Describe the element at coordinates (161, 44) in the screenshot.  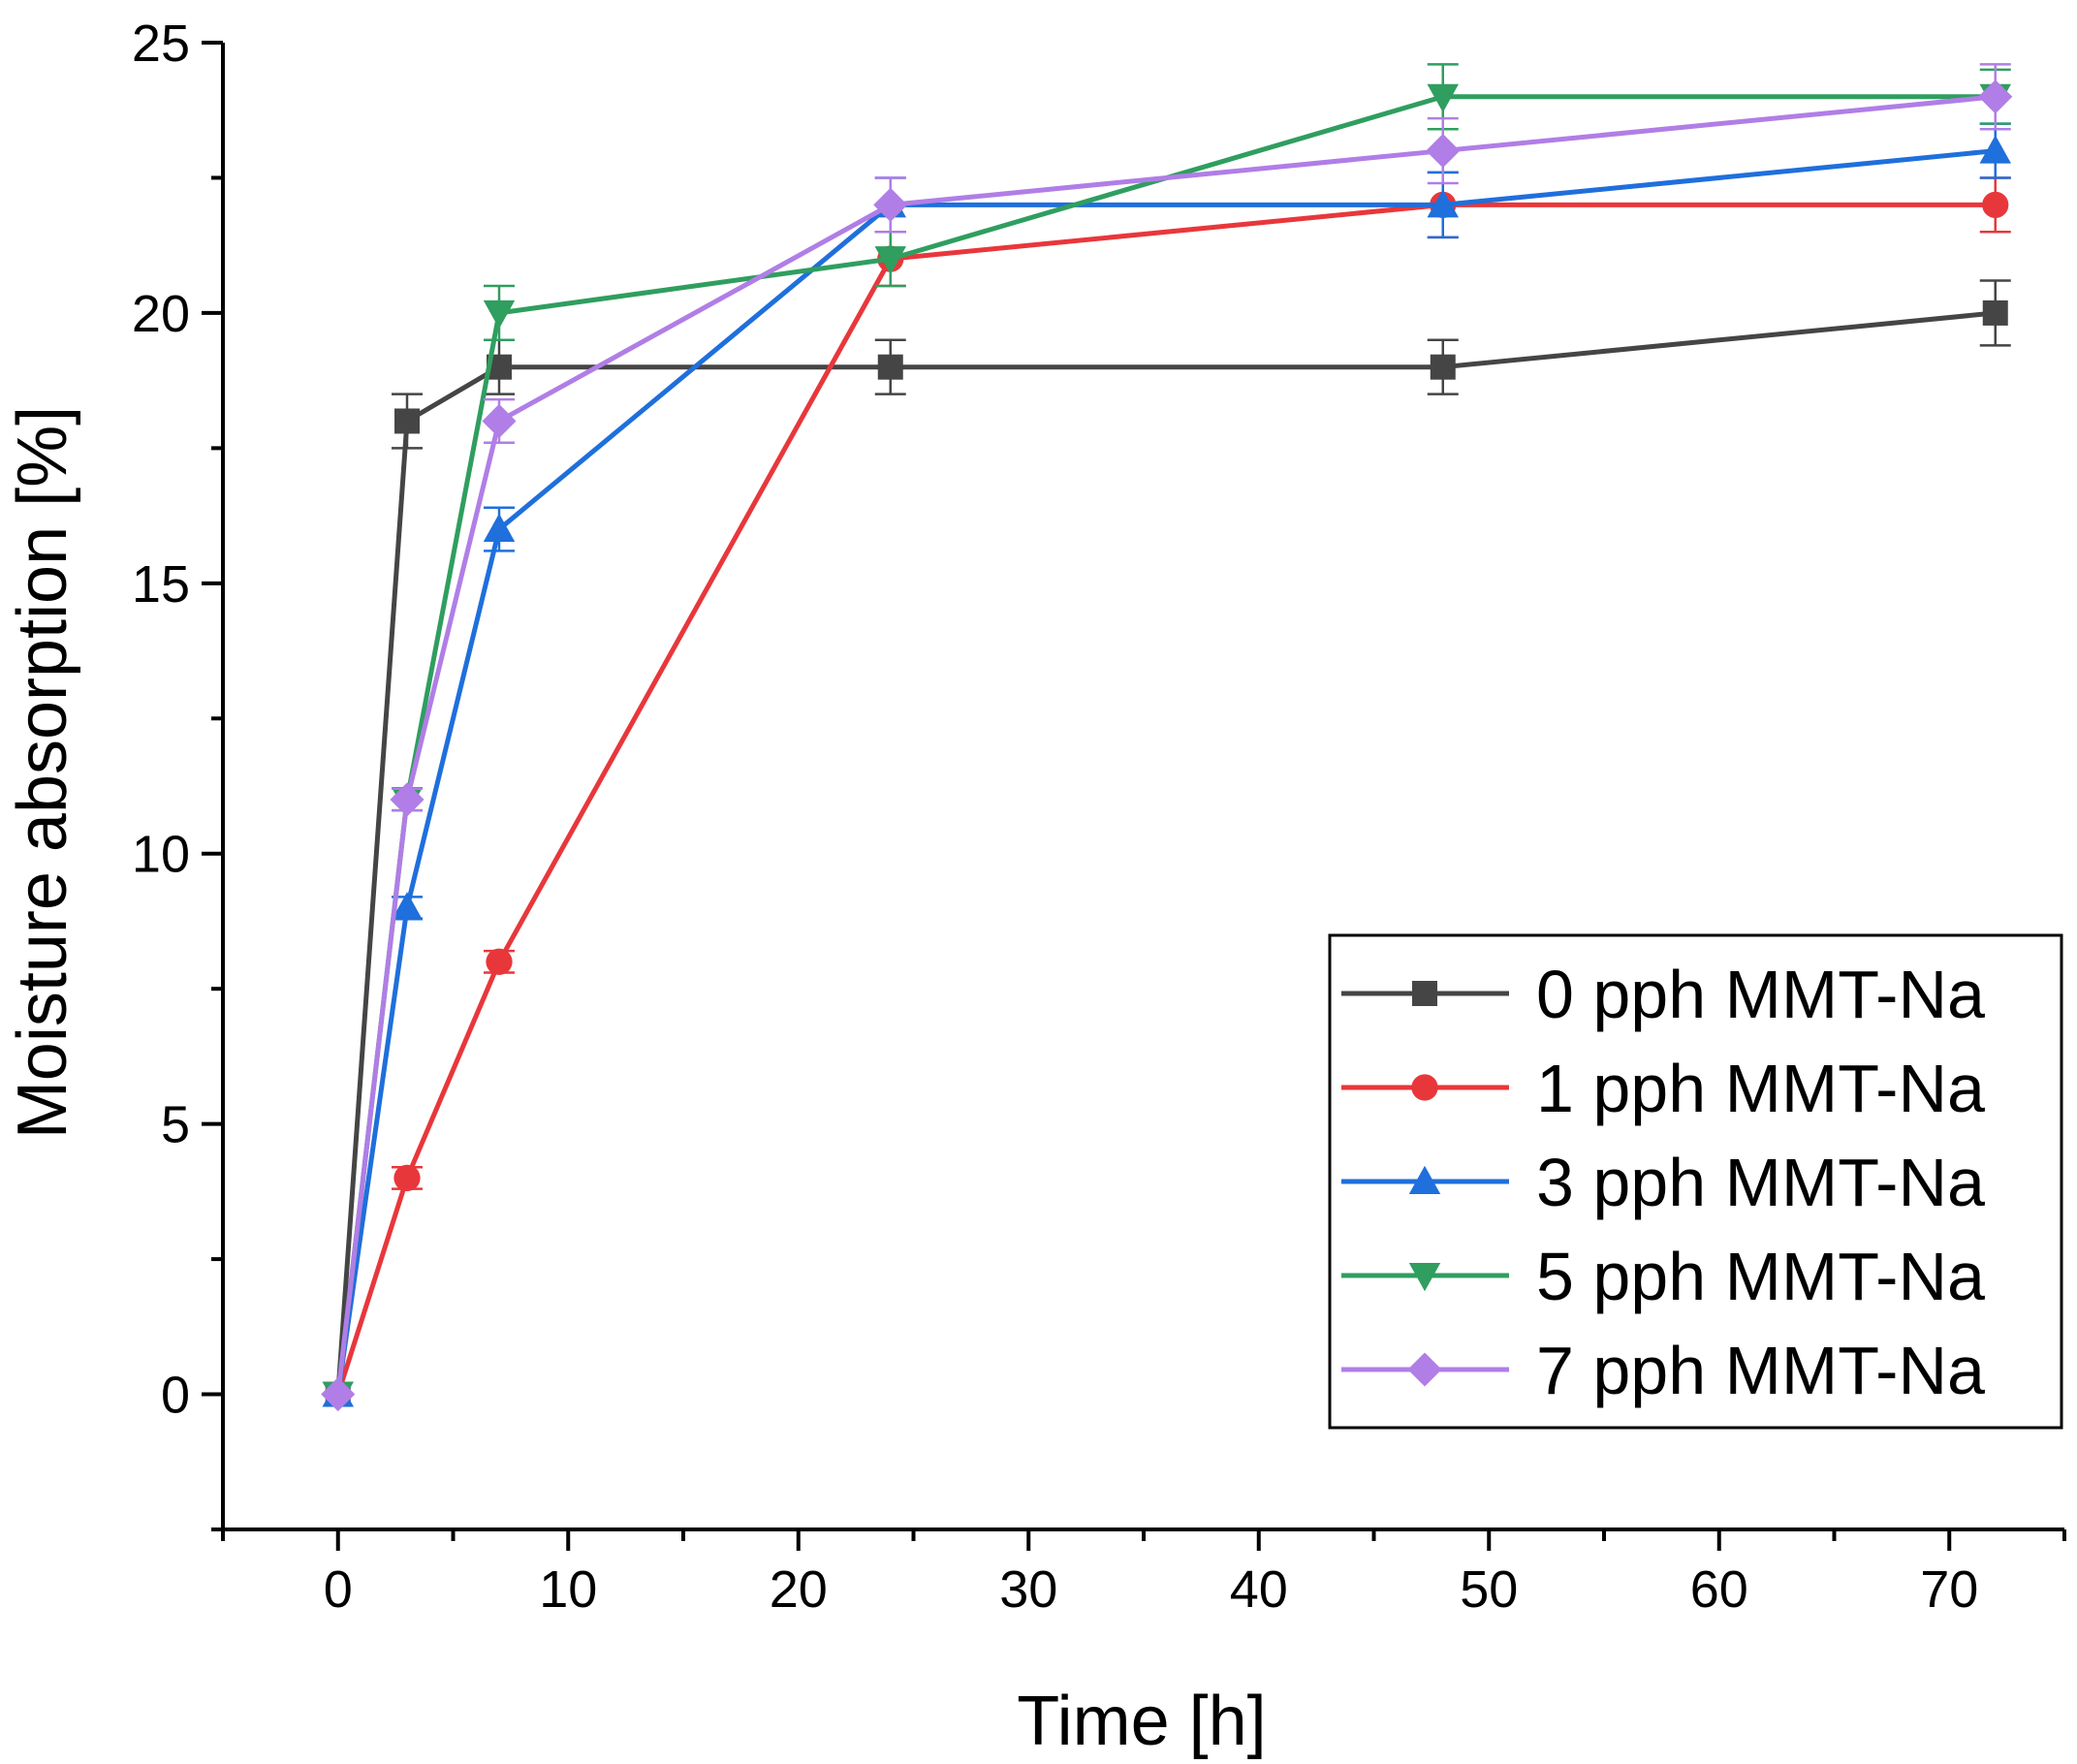
I see `y-tick-label: 25` at that location.